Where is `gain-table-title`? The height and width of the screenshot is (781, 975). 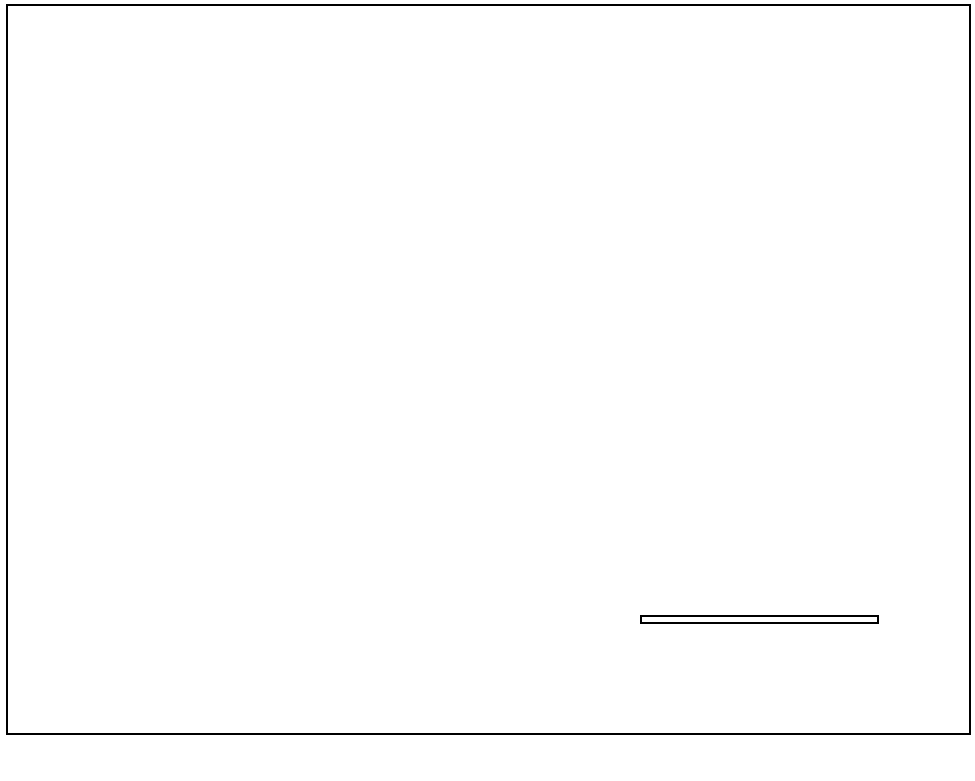 gain-table-title is located at coordinates (759, 619).